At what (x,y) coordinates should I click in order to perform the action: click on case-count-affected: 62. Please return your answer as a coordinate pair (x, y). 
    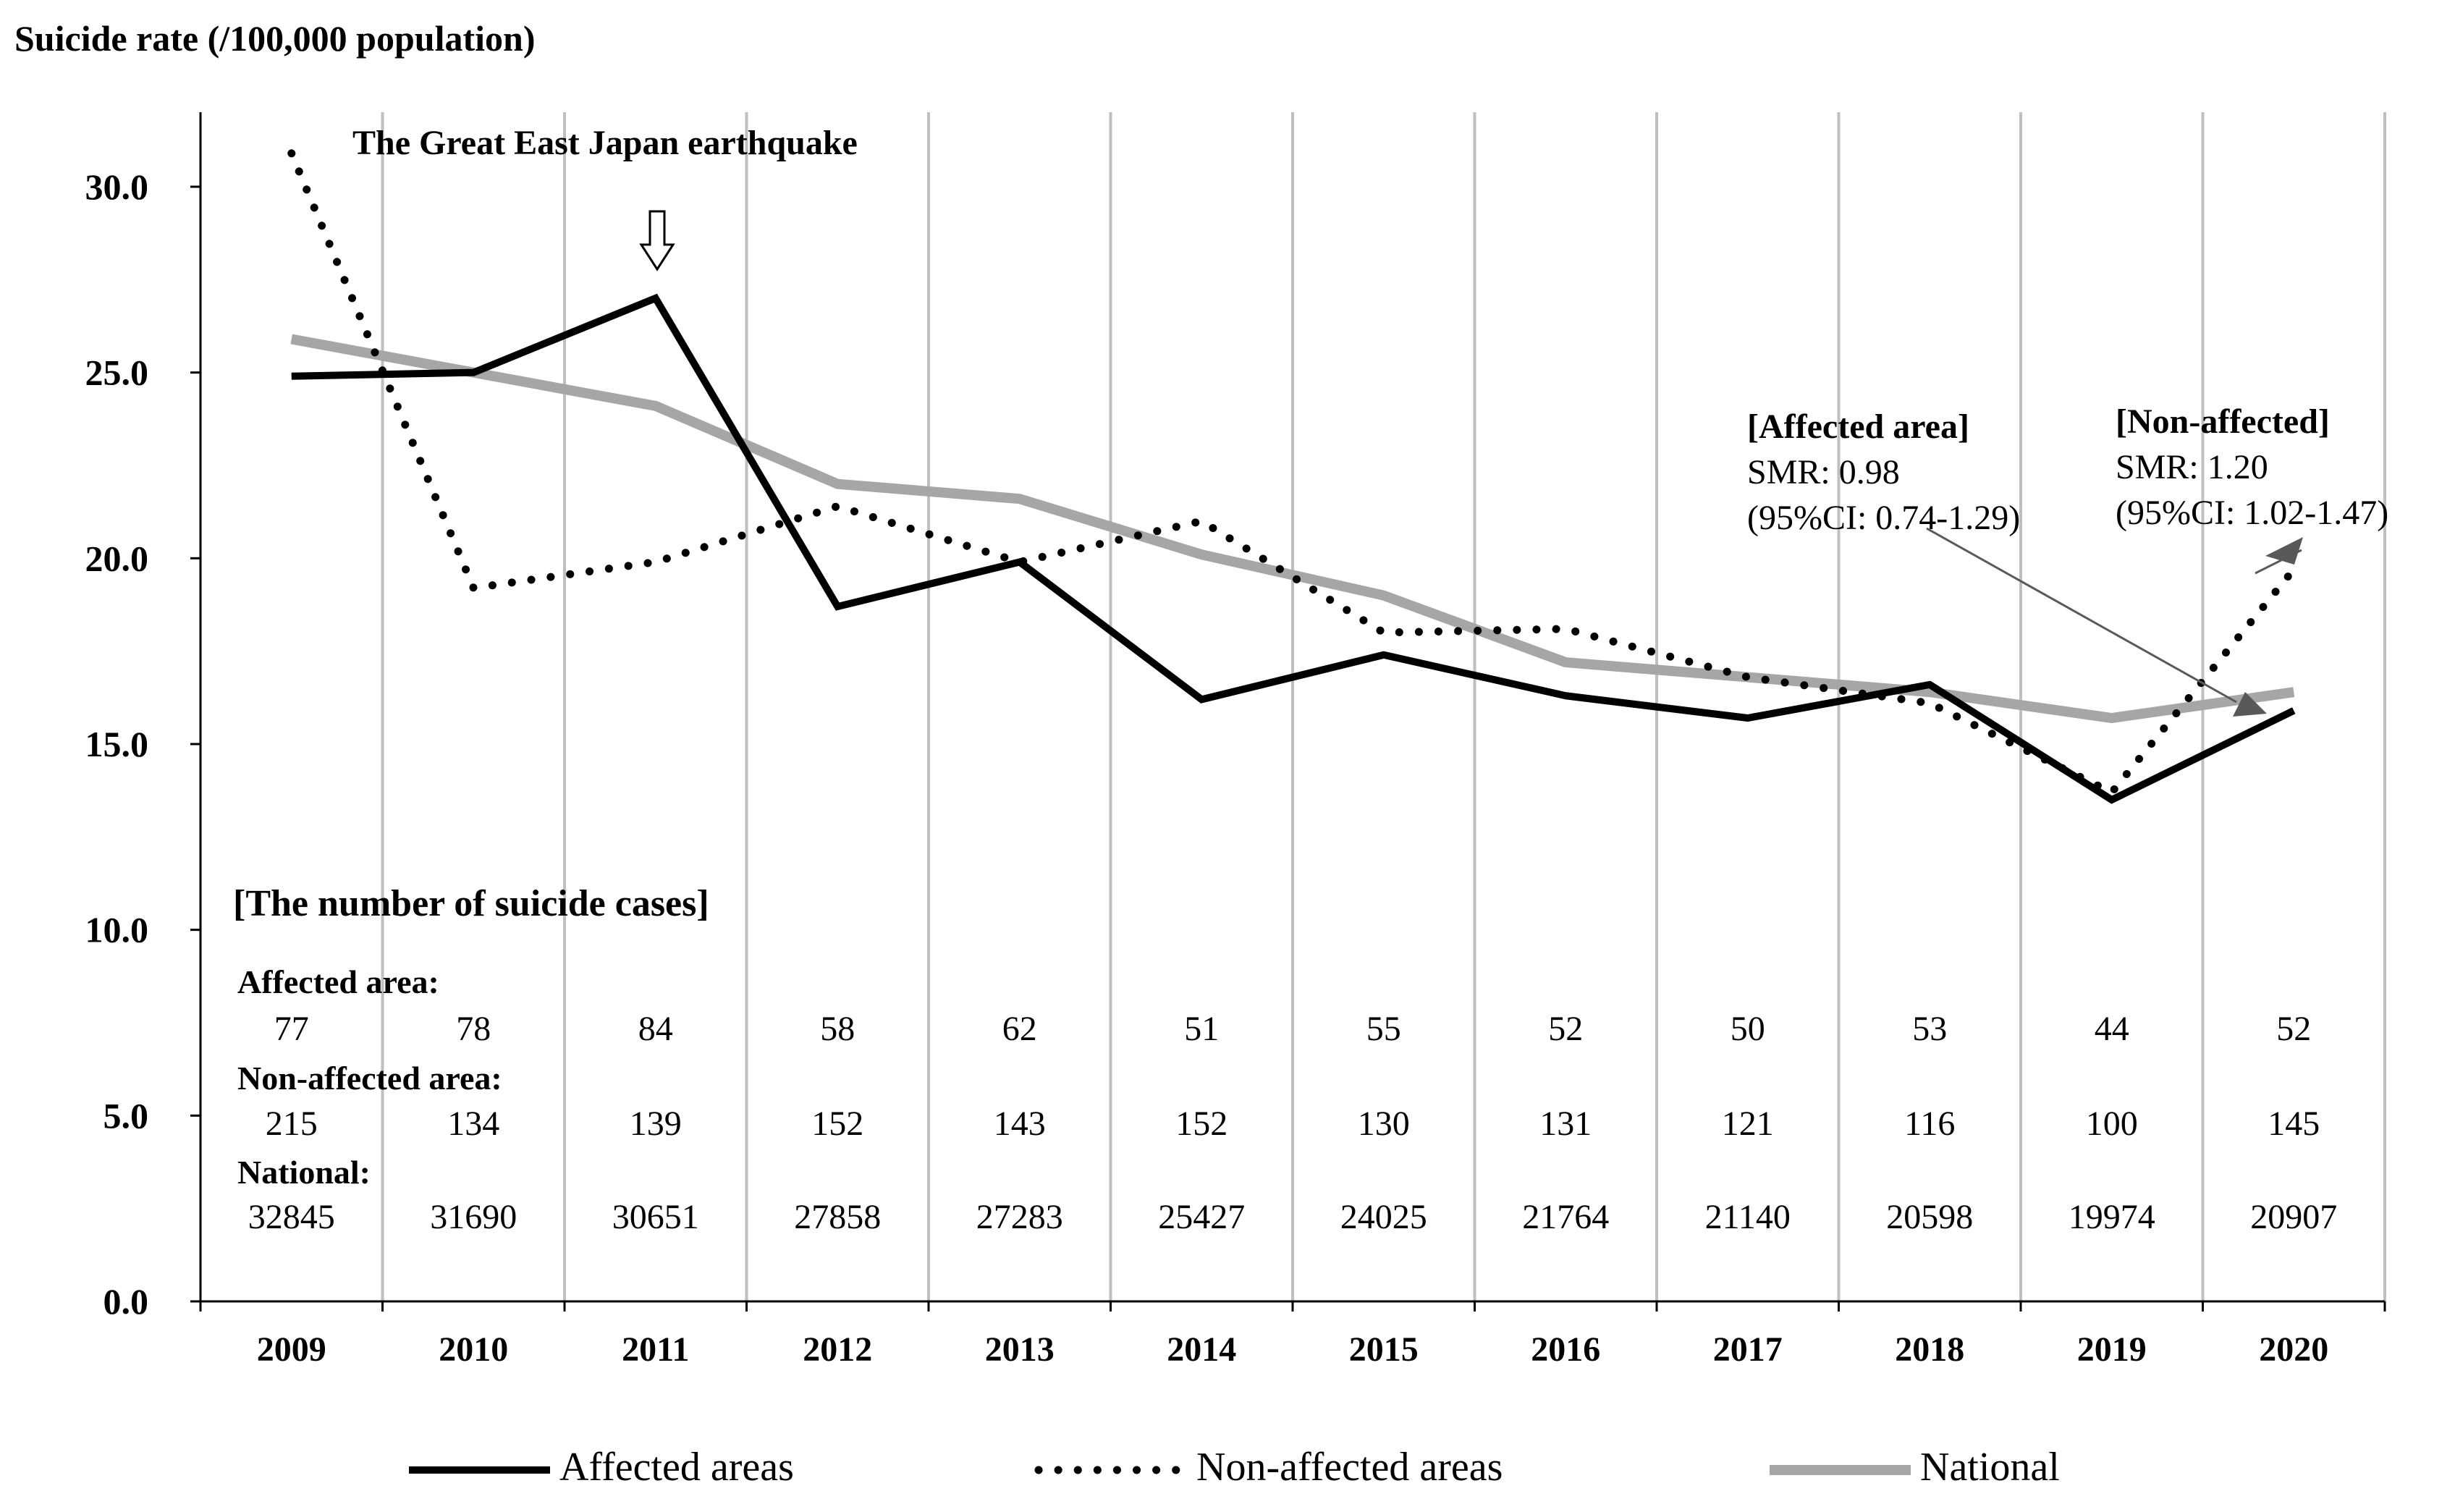
    Looking at the image, I should click on (1019, 1029).